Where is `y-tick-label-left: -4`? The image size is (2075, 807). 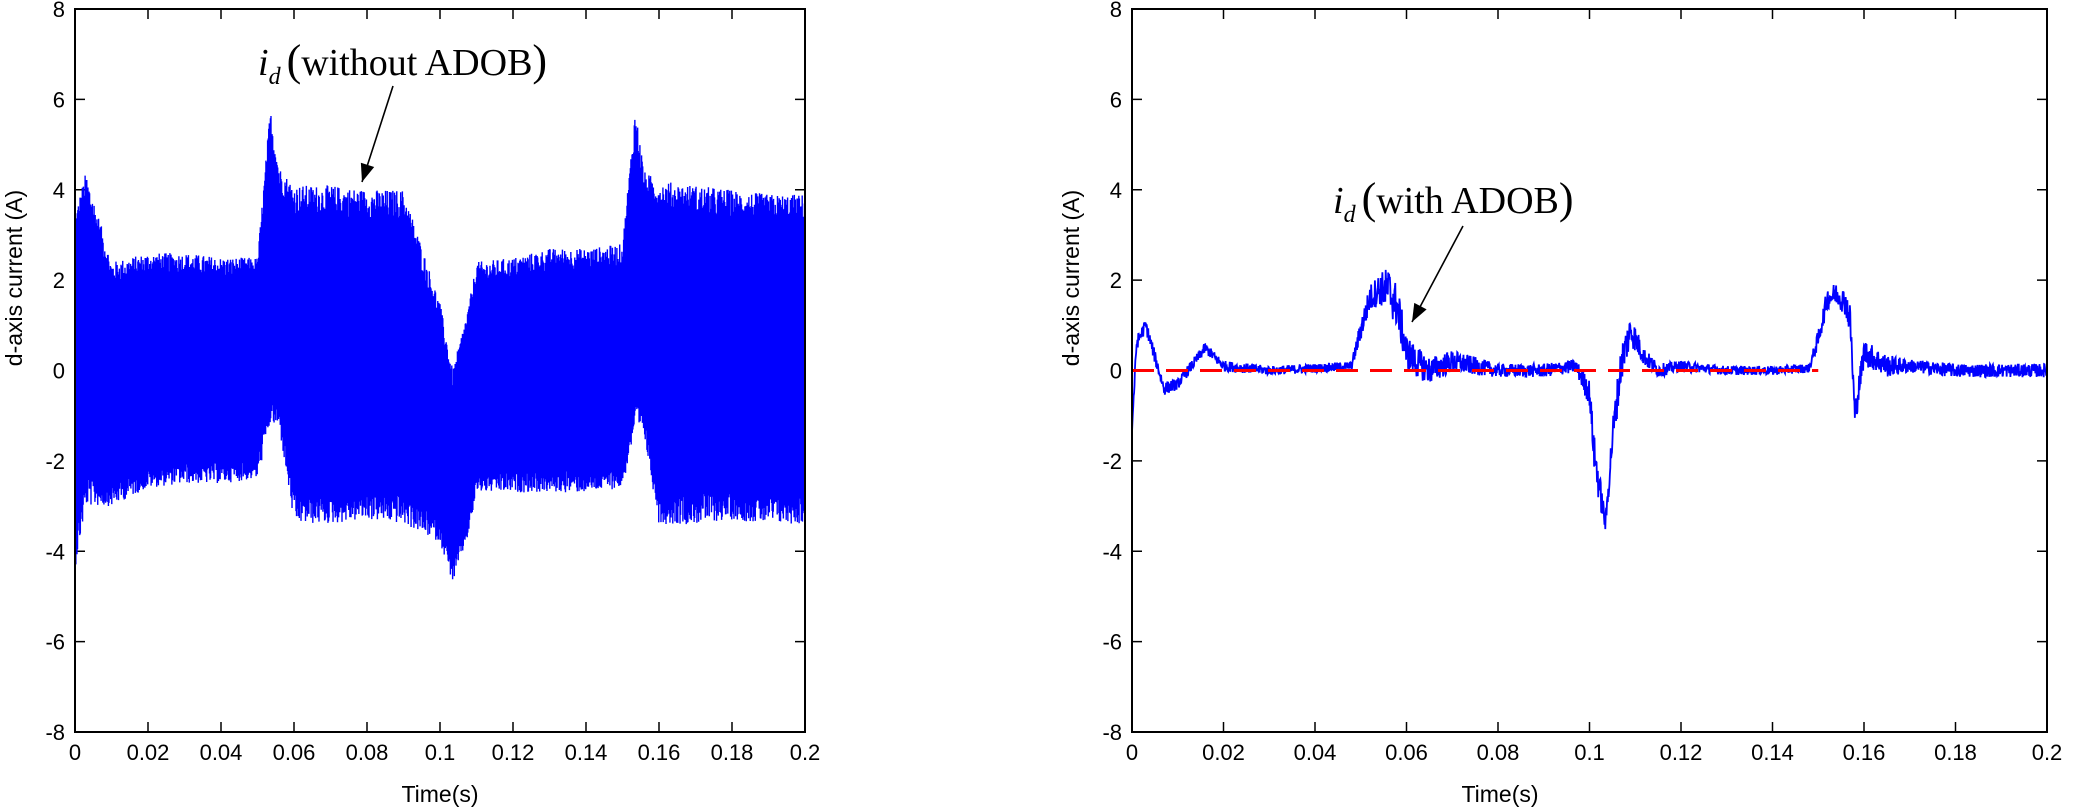 y-tick-label-left: -4 is located at coordinates (55, 551).